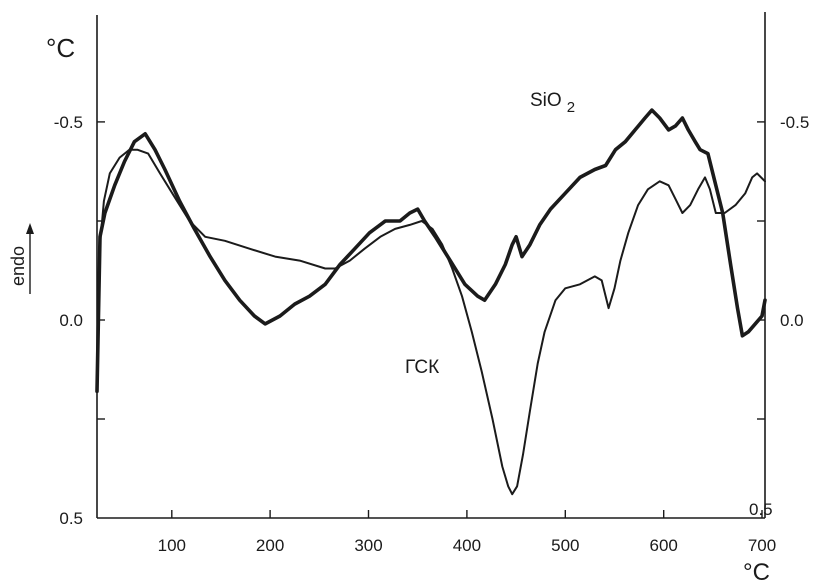  Describe the element at coordinates (467, 545) in the screenshot. I see `x-tick-label: 400` at that location.